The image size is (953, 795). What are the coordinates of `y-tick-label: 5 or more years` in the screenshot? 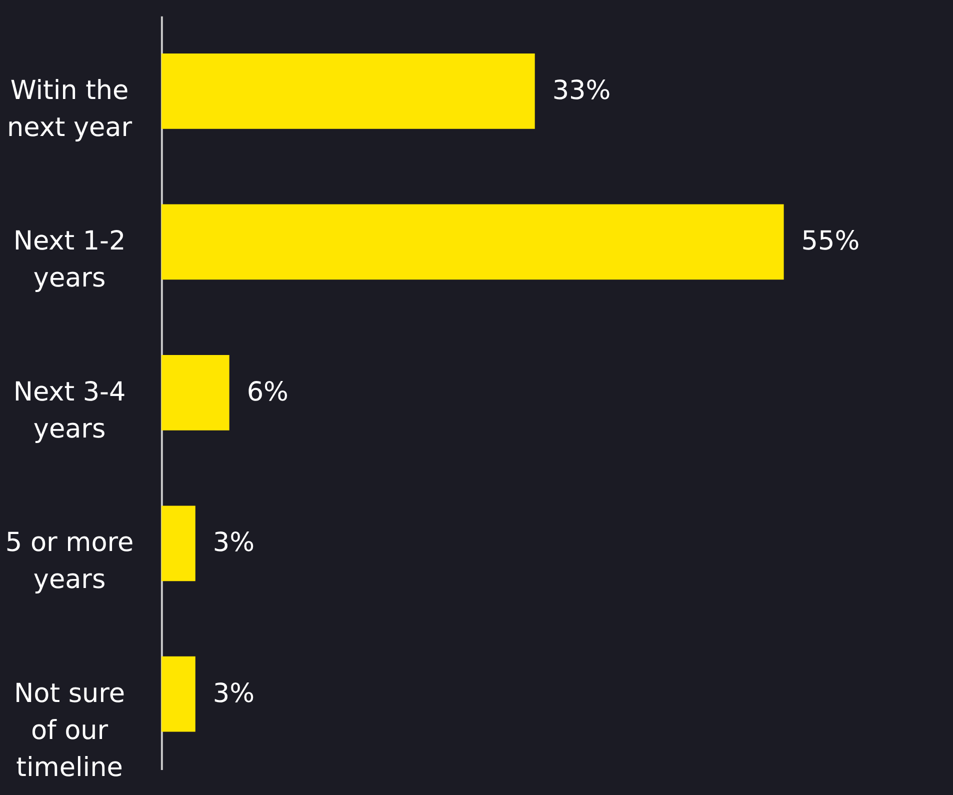 It's located at (69, 562).